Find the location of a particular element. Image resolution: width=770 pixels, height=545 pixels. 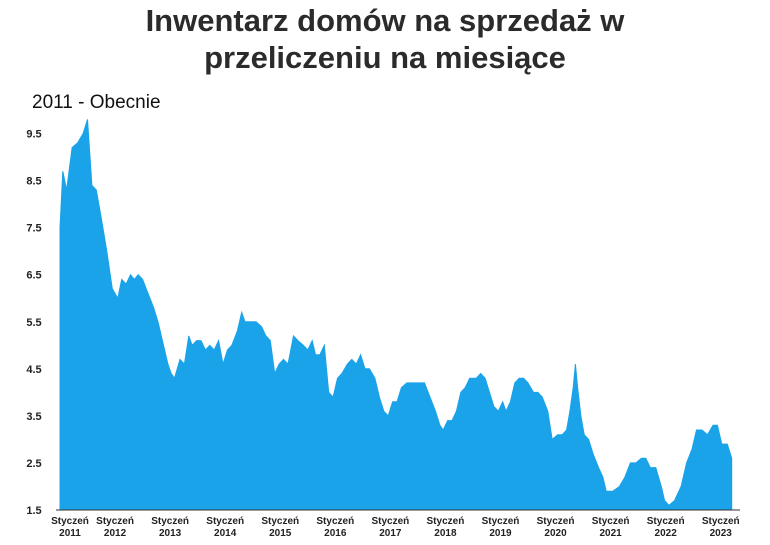

y-tick-label: 8.5 is located at coordinates (33, 182).